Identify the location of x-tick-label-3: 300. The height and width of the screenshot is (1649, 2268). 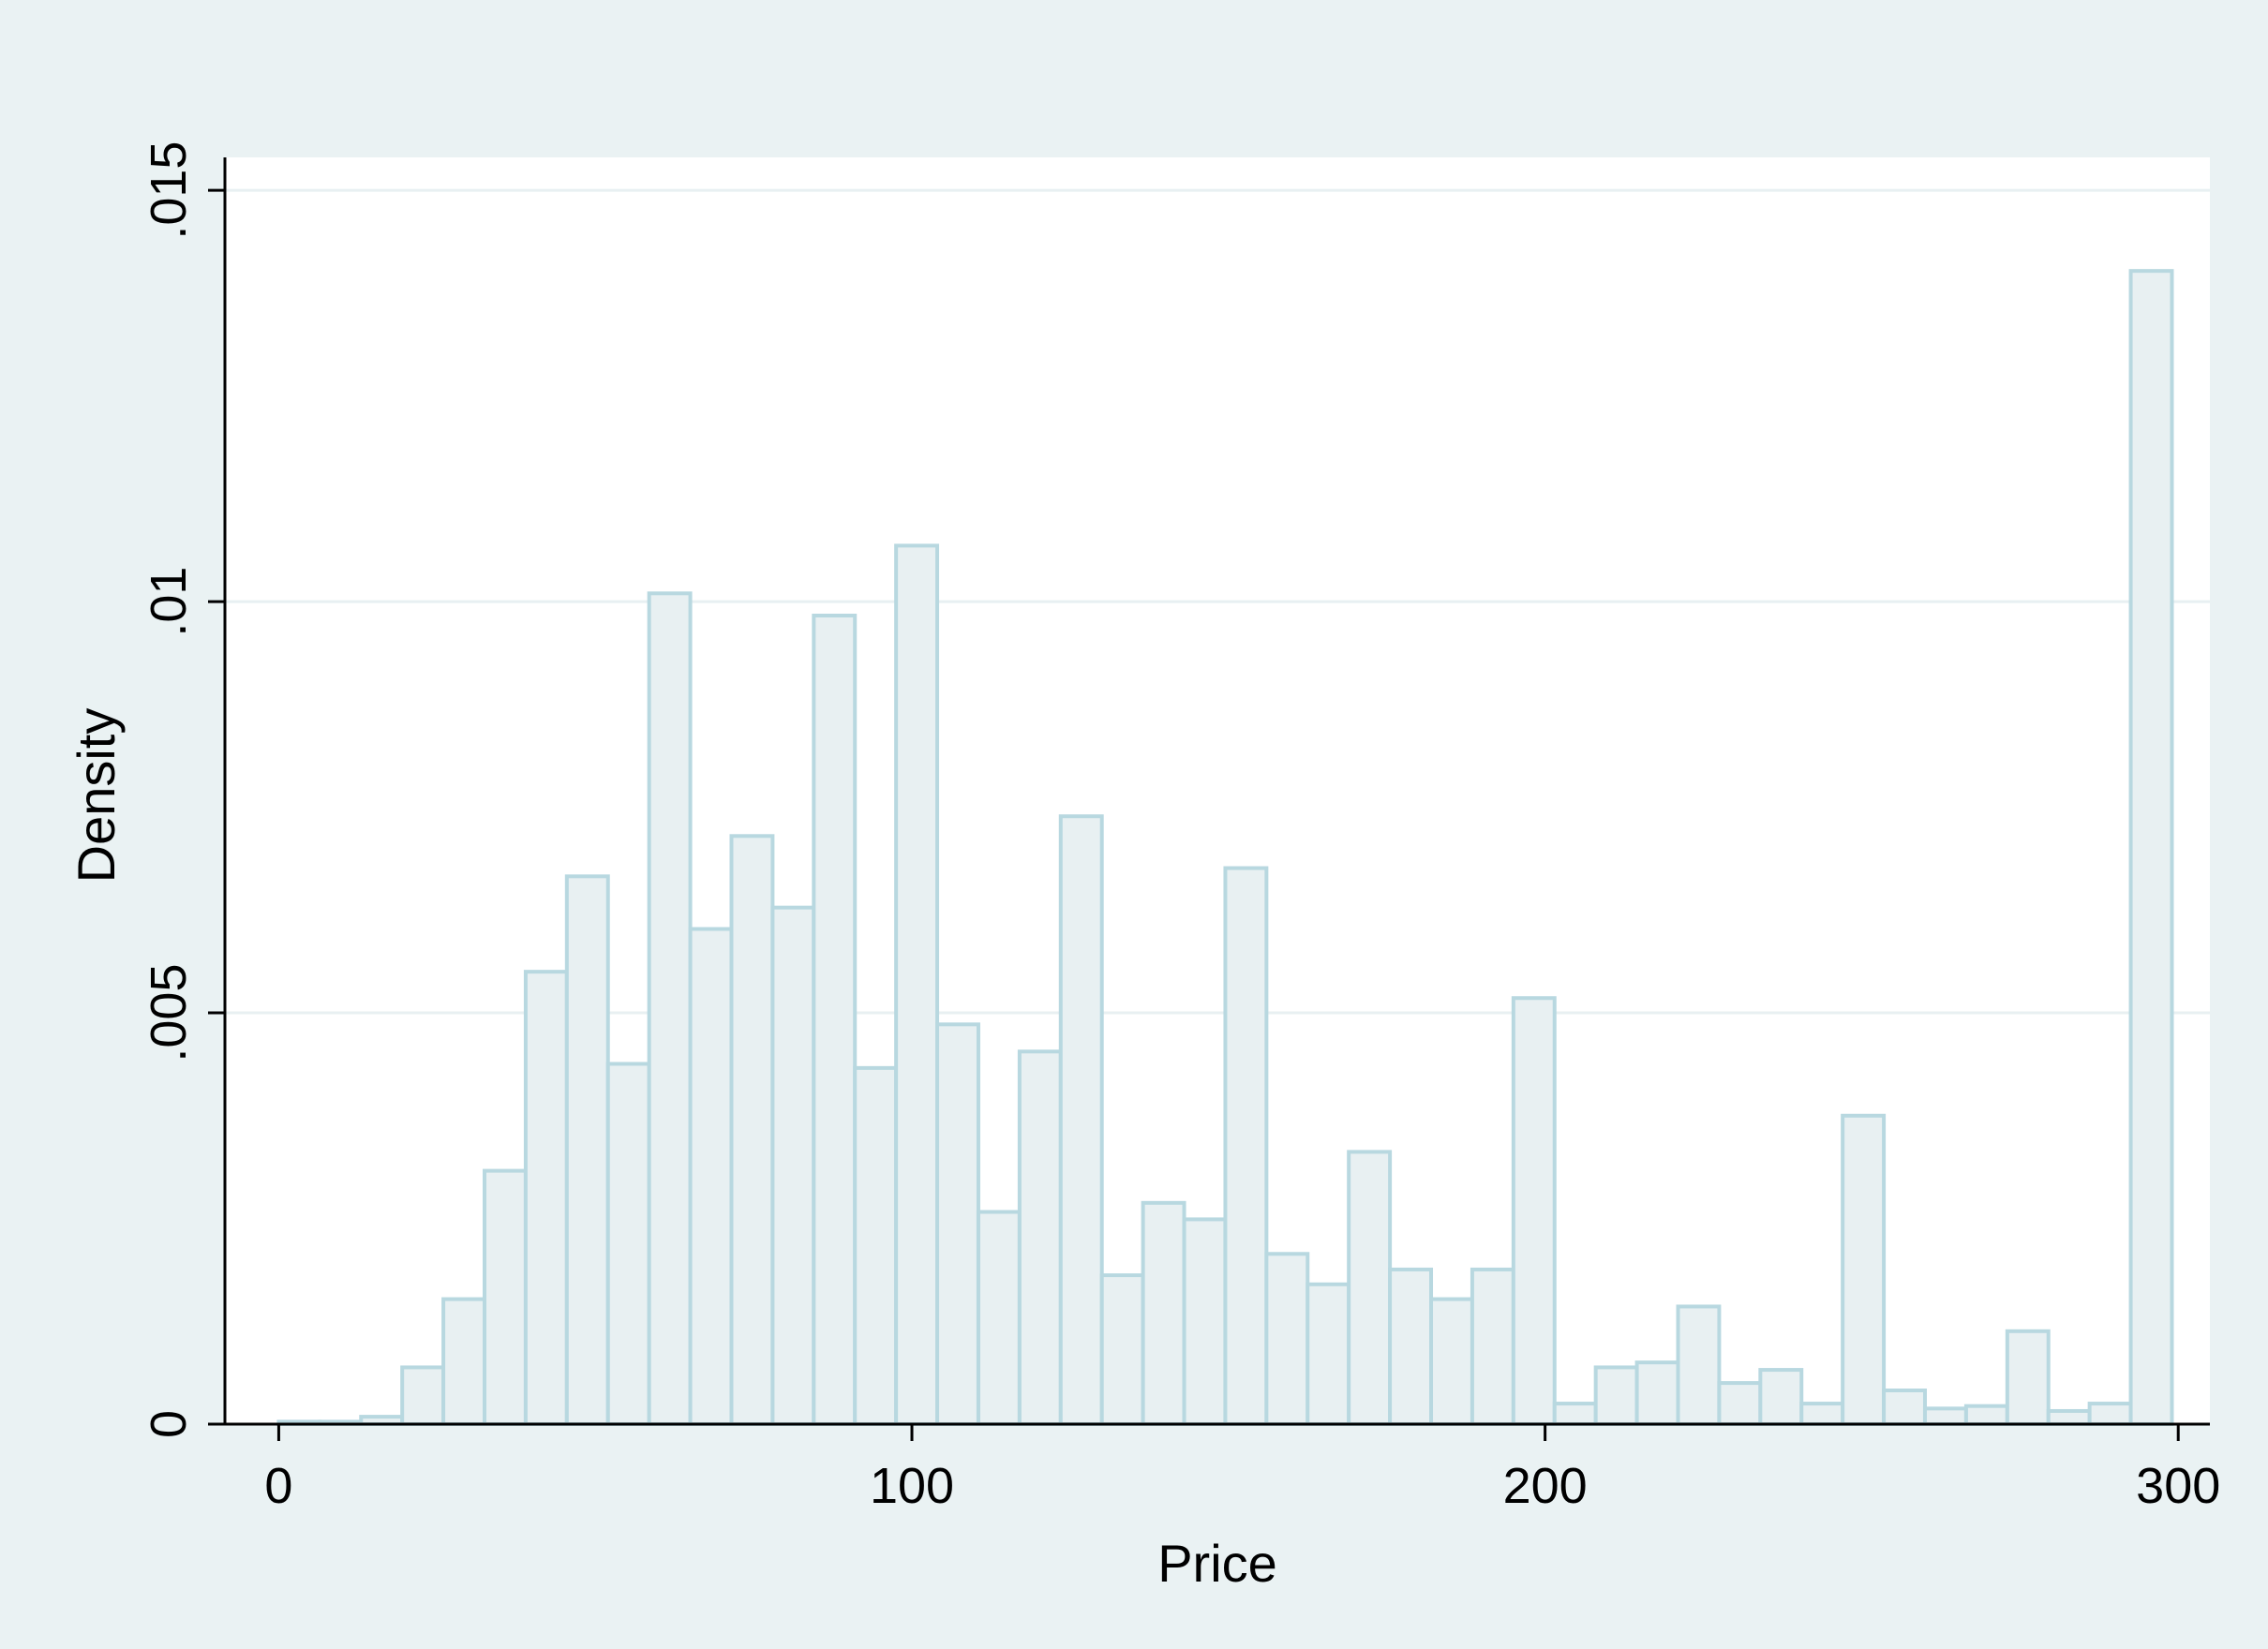
(2178, 1486).